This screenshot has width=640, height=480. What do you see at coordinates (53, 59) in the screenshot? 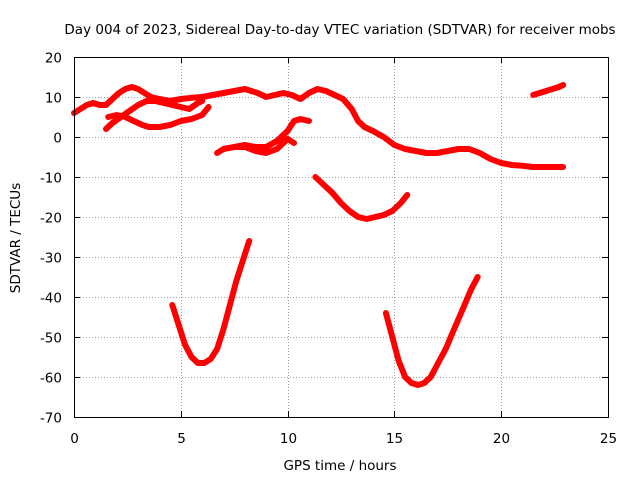
I see `y-tick-label: 20` at bounding box center [53, 59].